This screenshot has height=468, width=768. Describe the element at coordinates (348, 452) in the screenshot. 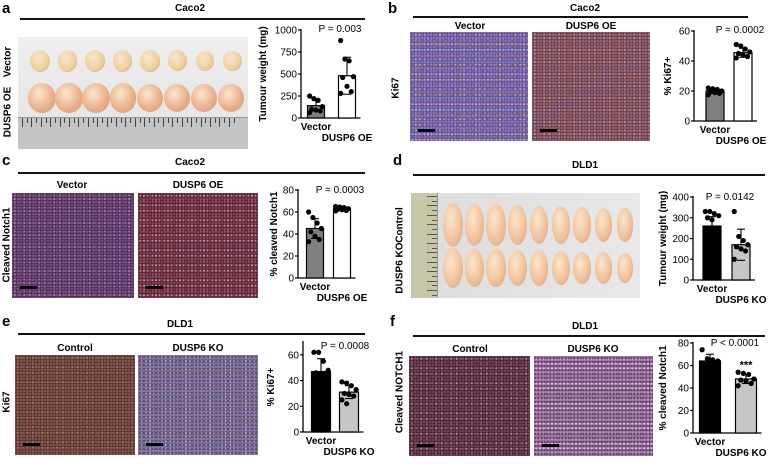

I see `x-tick-label: DUSP6 KO` at that location.